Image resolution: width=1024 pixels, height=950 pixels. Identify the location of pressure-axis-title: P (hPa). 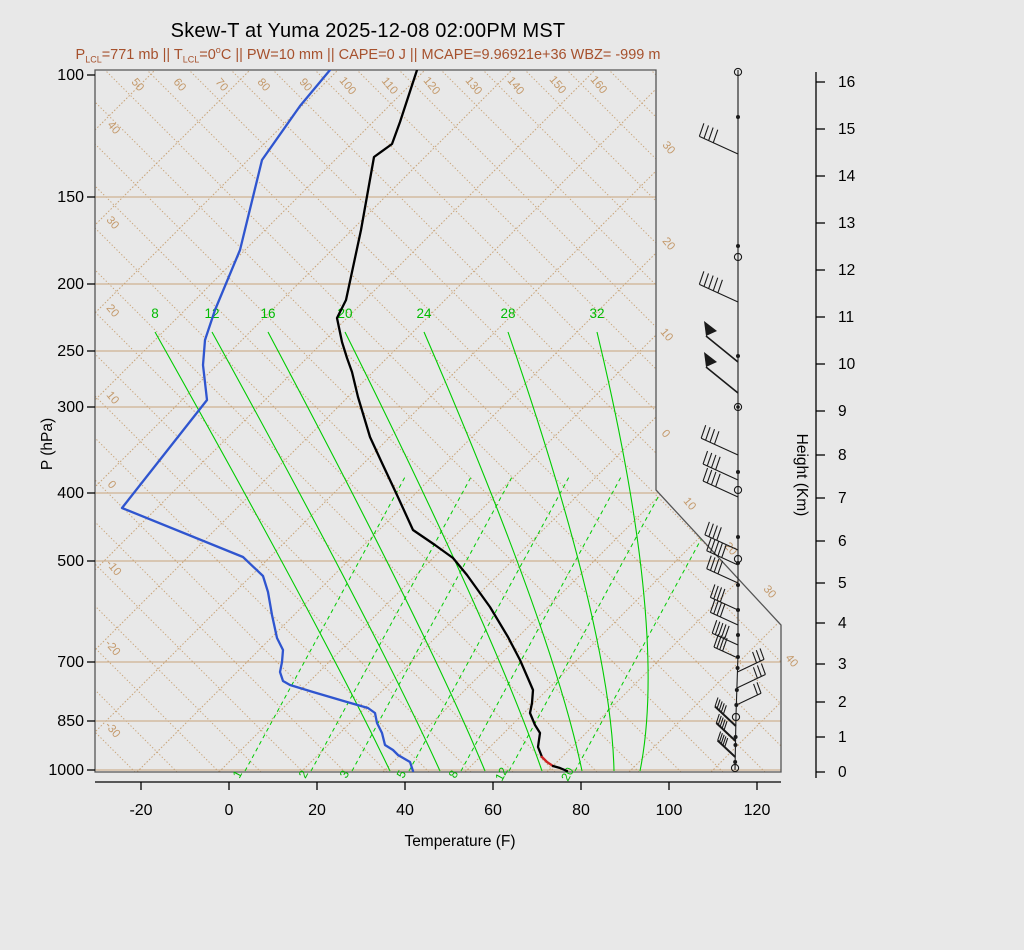
(47, 444).